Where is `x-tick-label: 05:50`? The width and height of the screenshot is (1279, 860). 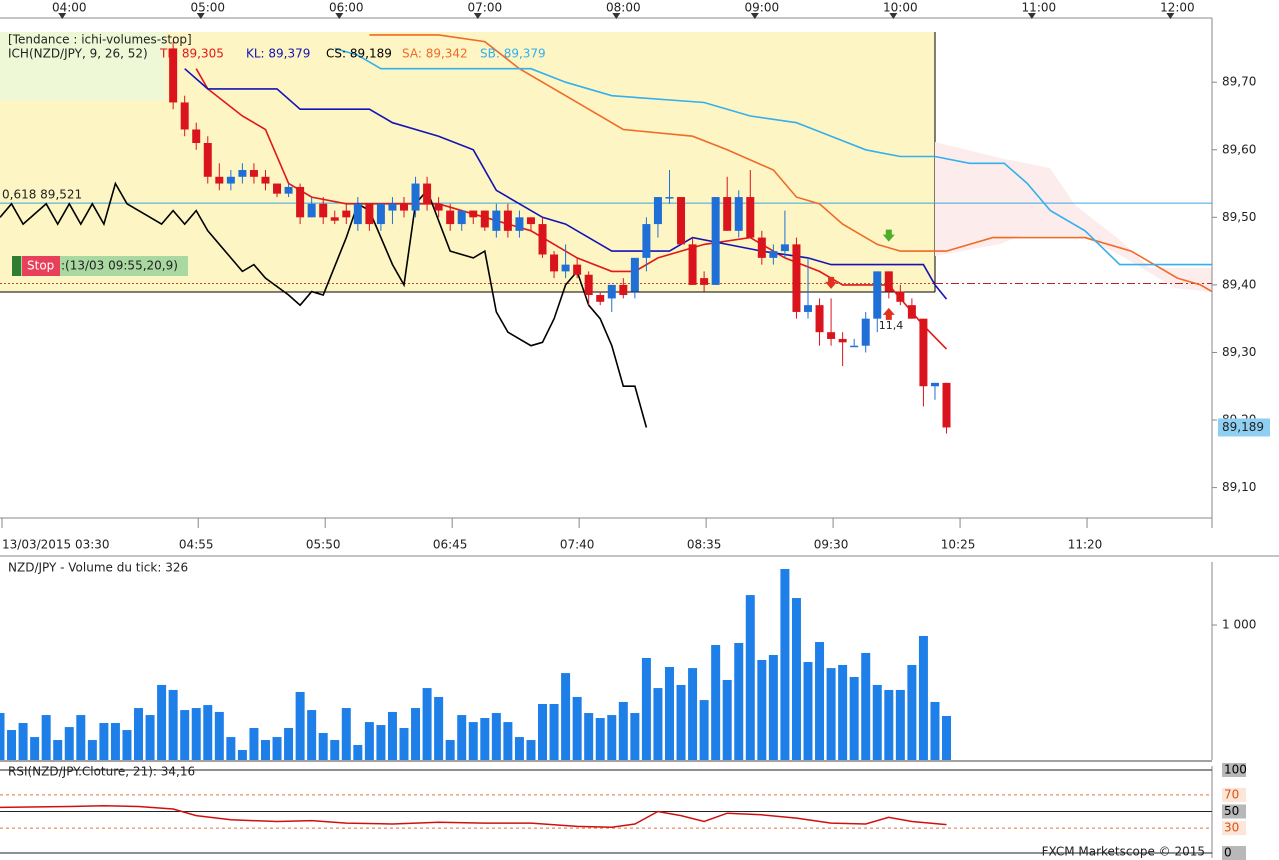 x-tick-label: 05:50 is located at coordinates (323, 545).